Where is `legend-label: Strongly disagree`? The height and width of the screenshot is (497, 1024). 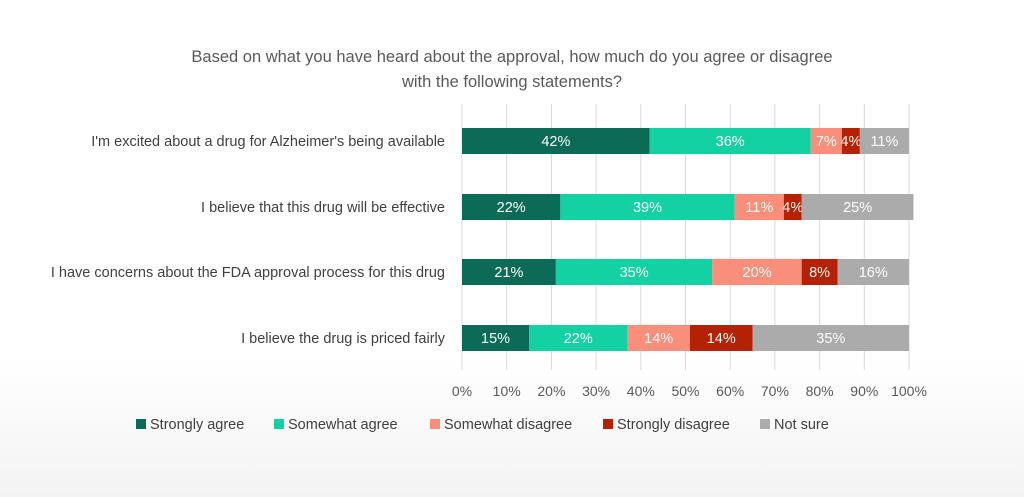
legend-label: Strongly disagree is located at coordinates (673, 425).